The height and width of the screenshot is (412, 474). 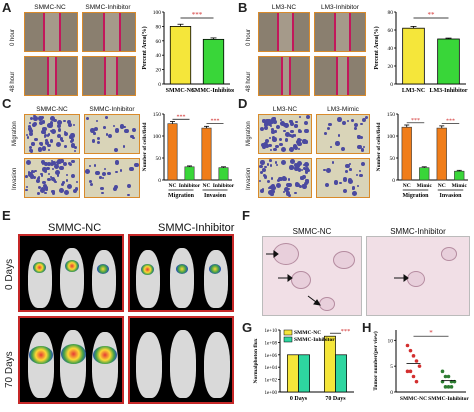 What do you see at coordinates (335, 399) in the screenshot?
I see `x-tick-label: 70 Days` at bounding box center [335, 399].